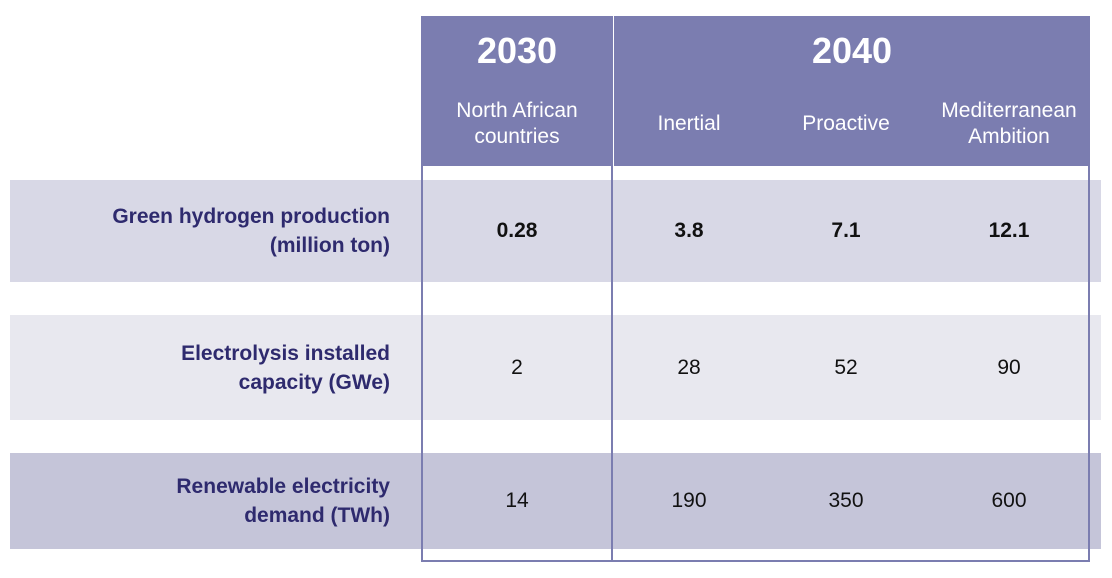  What do you see at coordinates (1009, 230) in the screenshot?
I see `cell-green-hydrogen-mediterranean: 12.1` at bounding box center [1009, 230].